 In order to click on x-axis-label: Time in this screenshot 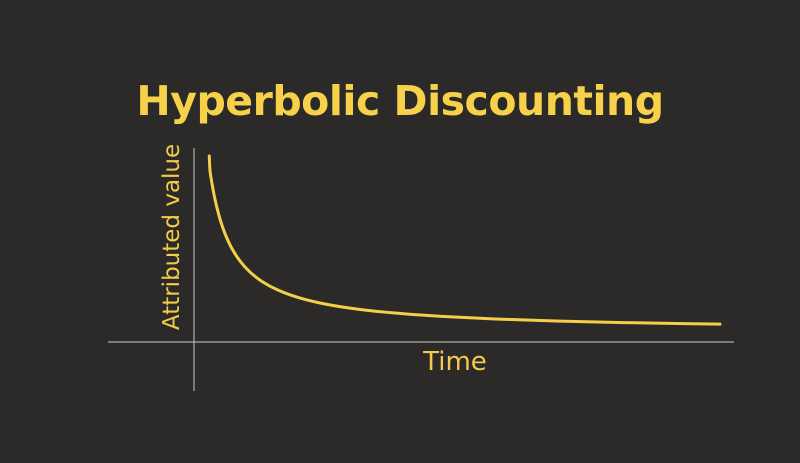, I will do `click(454, 362)`.